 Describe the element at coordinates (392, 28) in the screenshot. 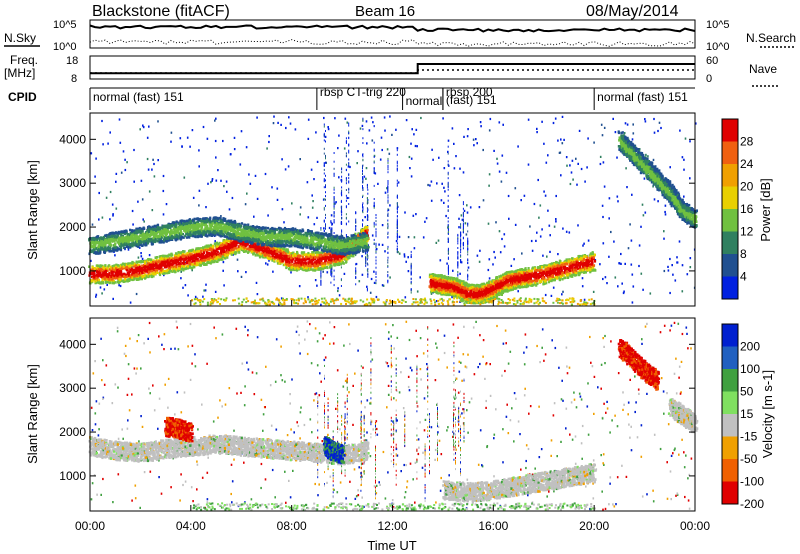

I see `nsky-trace` at that location.